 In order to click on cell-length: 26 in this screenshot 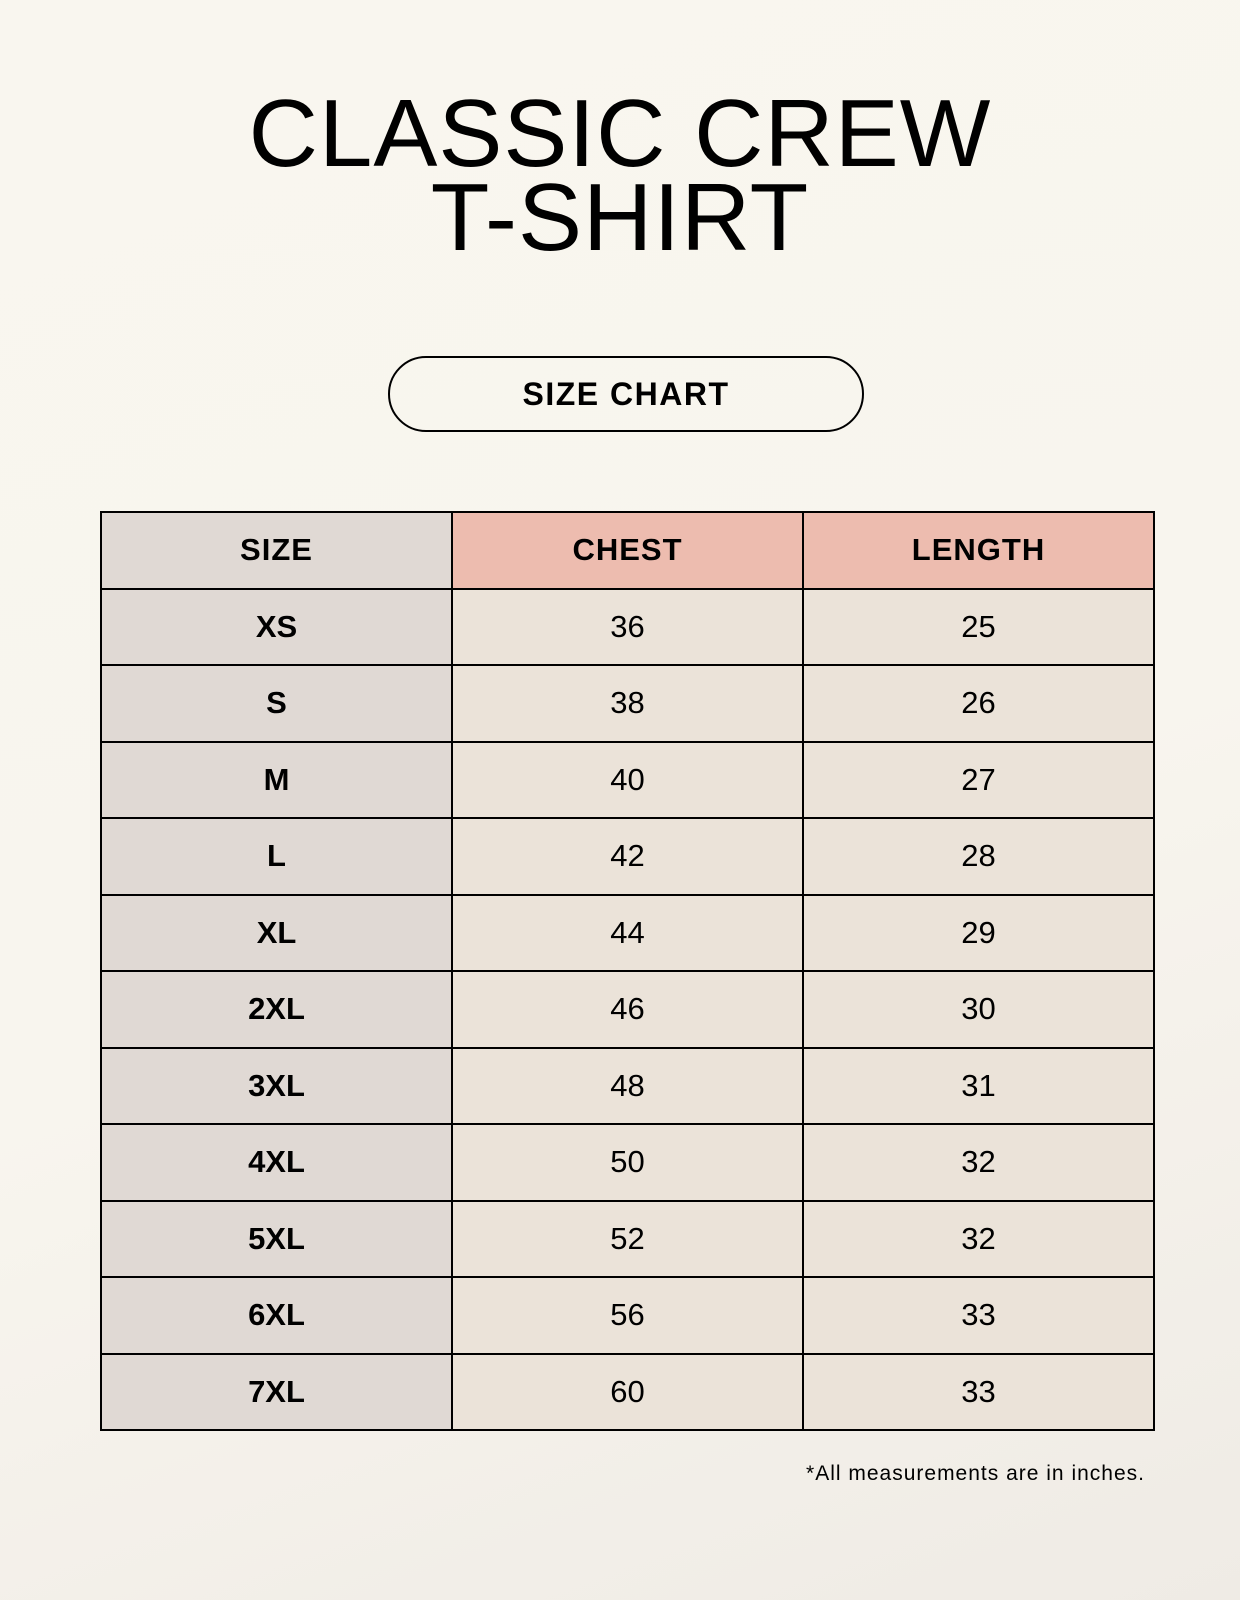, I will do `click(978, 703)`.